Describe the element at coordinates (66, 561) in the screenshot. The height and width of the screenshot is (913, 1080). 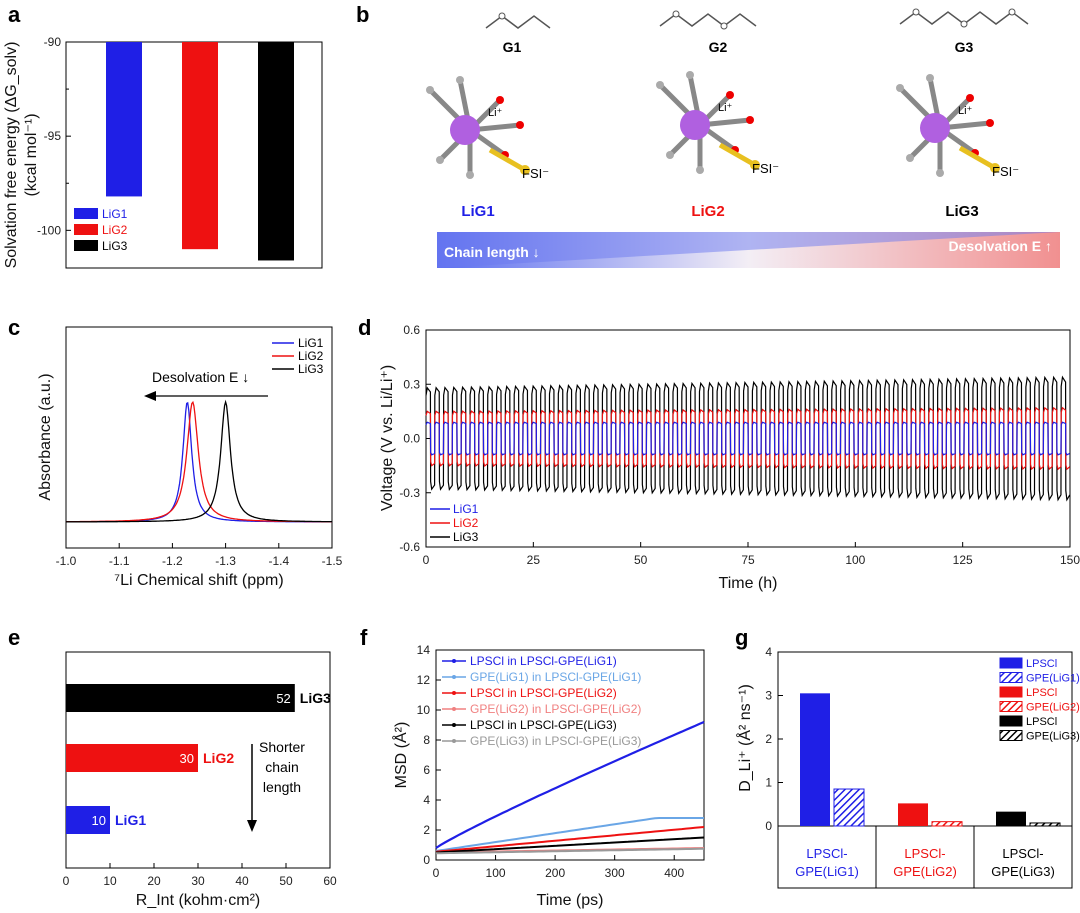
I see `panel-c-xtick-label: -1.0` at that location.